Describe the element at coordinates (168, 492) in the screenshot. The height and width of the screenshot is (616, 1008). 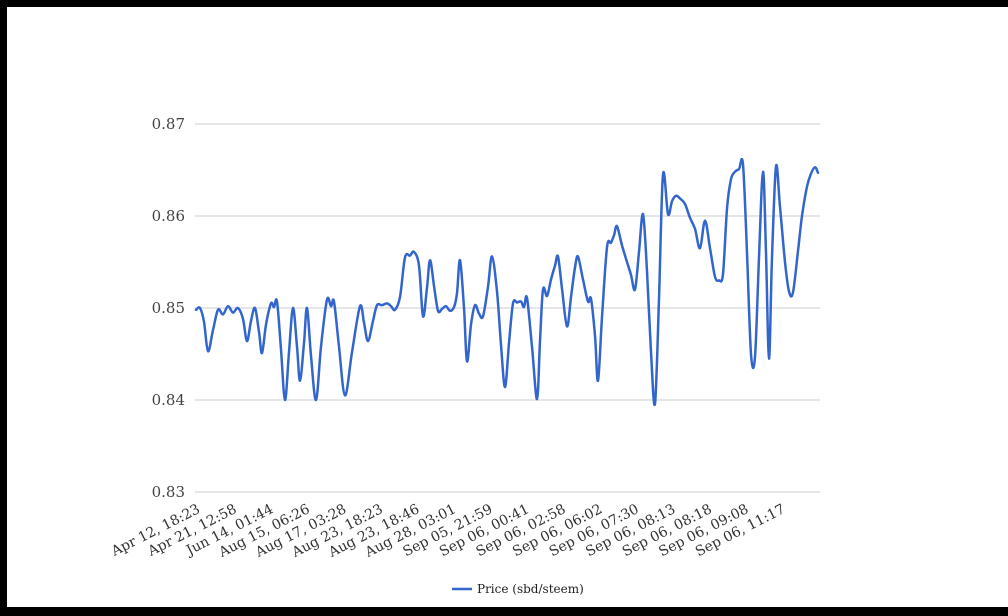
I see `y-tick-label: 0.83` at that location.